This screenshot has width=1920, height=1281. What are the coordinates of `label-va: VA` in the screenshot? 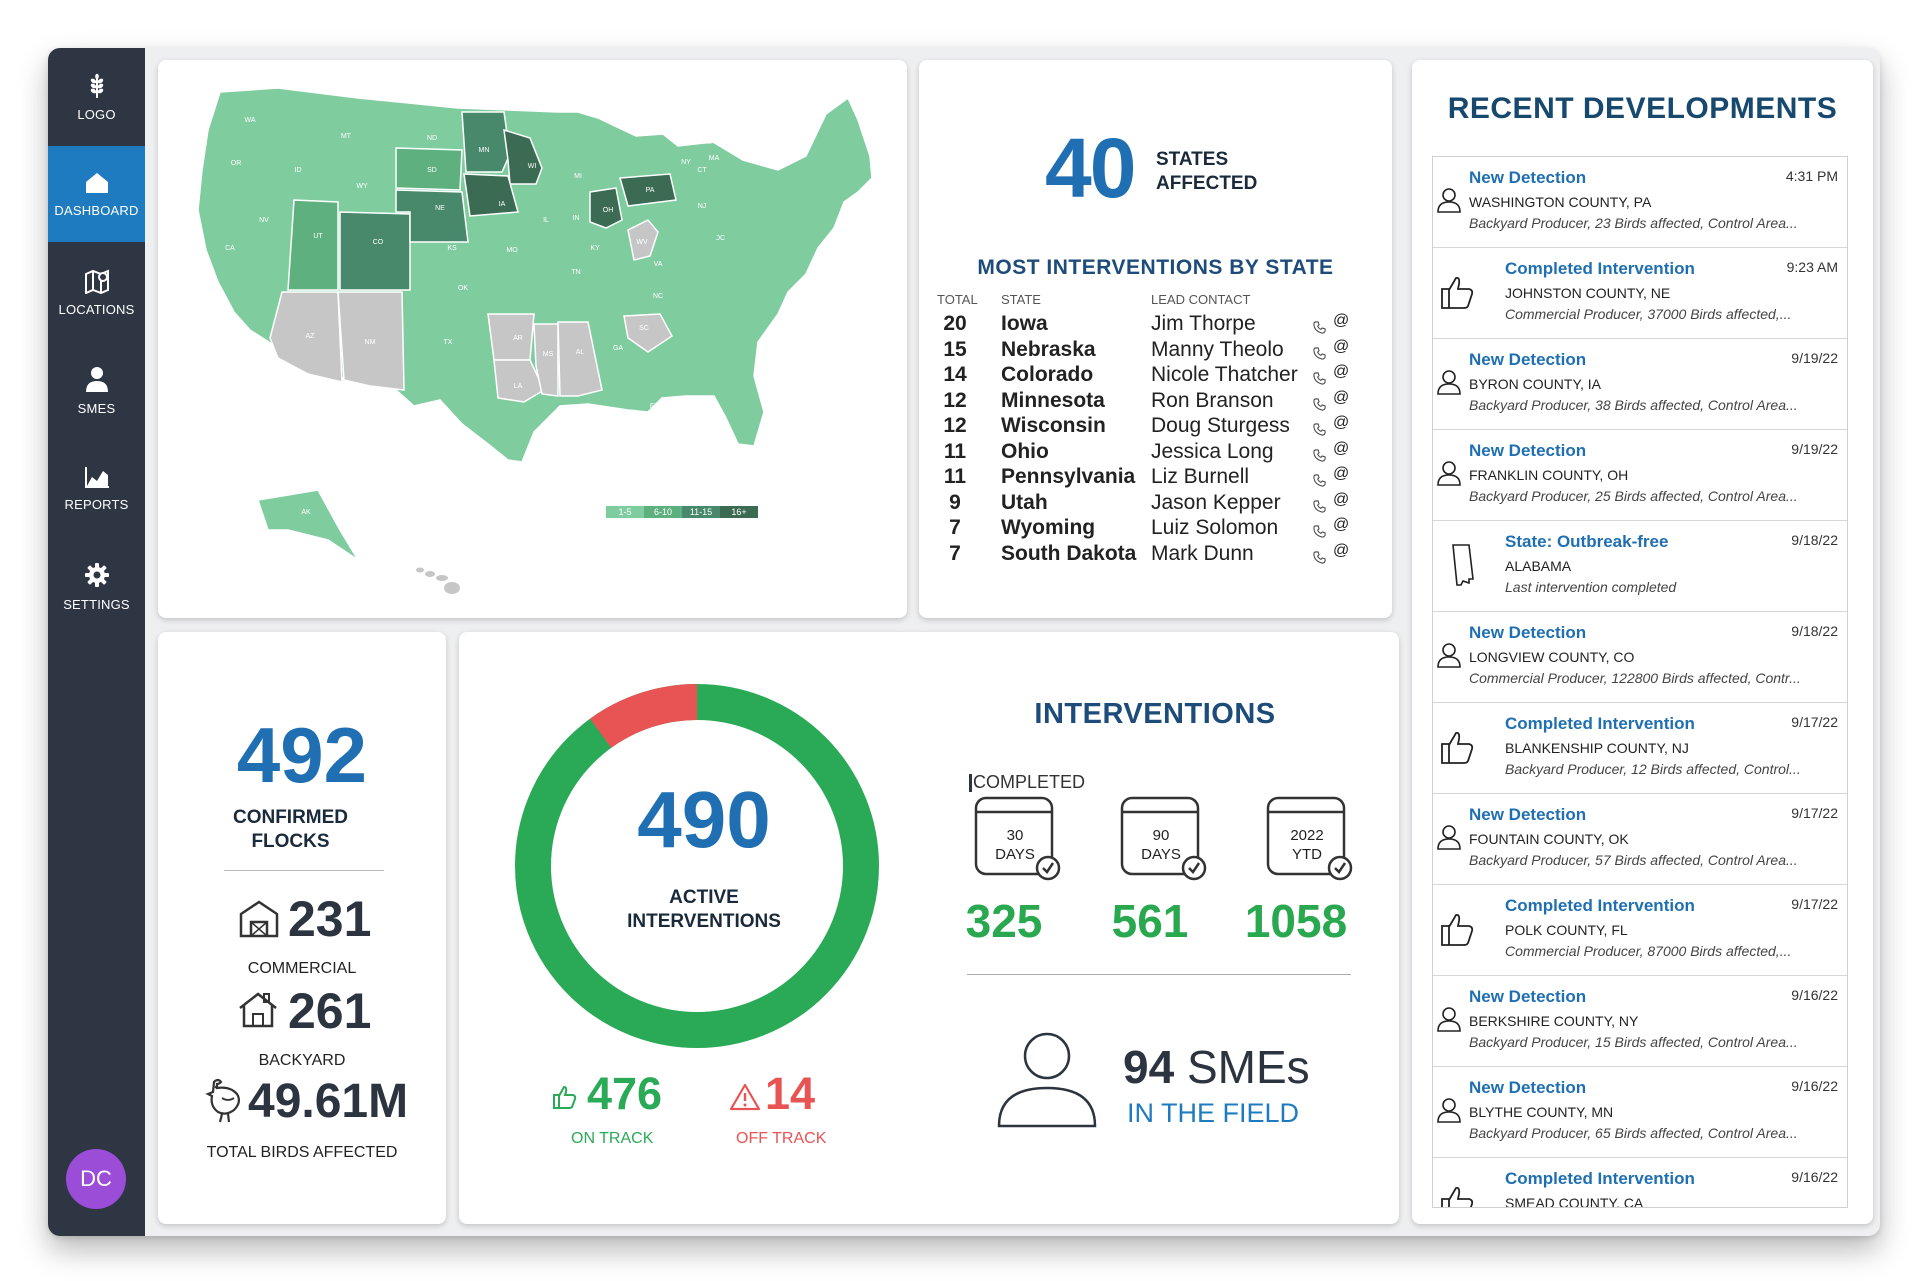 It's located at (658, 264).